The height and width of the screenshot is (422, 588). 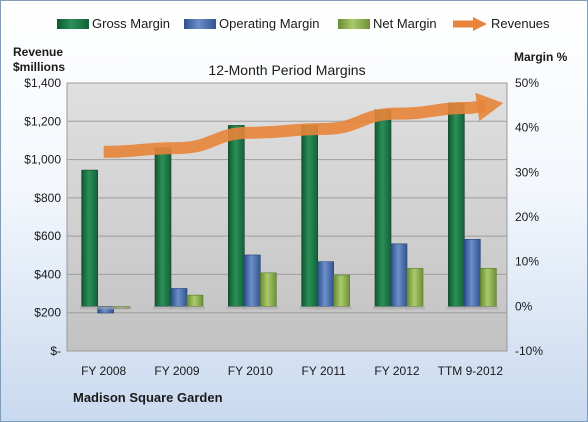 I want to click on left-axis-label-line2: $millions, so click(x=39, y=67).